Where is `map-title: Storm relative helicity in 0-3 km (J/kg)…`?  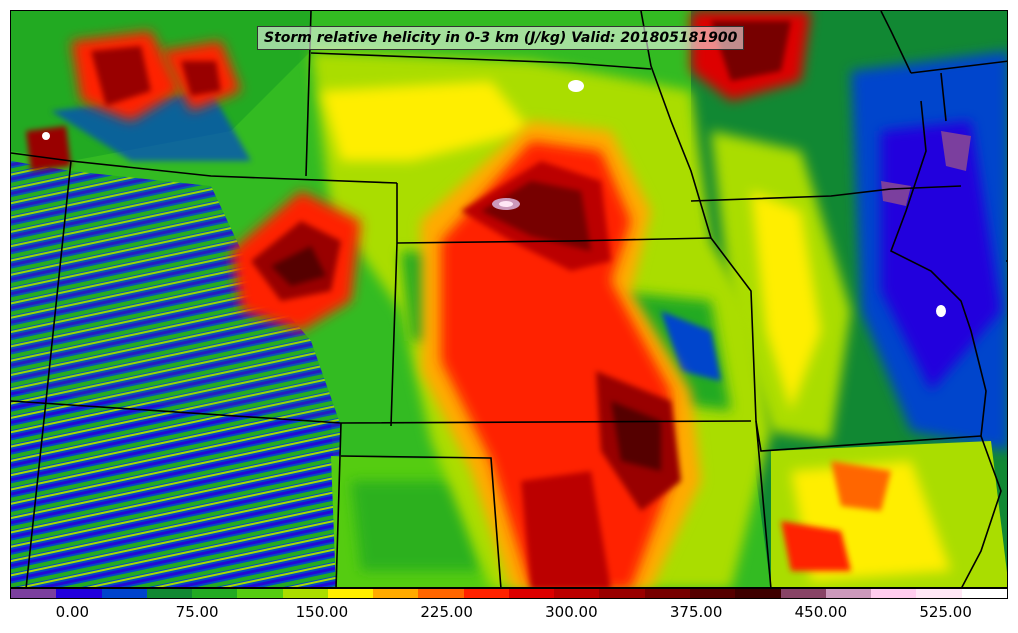 map-title: Storm relative helicity in 0-3 km (J/kg)… is located at coordinates (501, 38).